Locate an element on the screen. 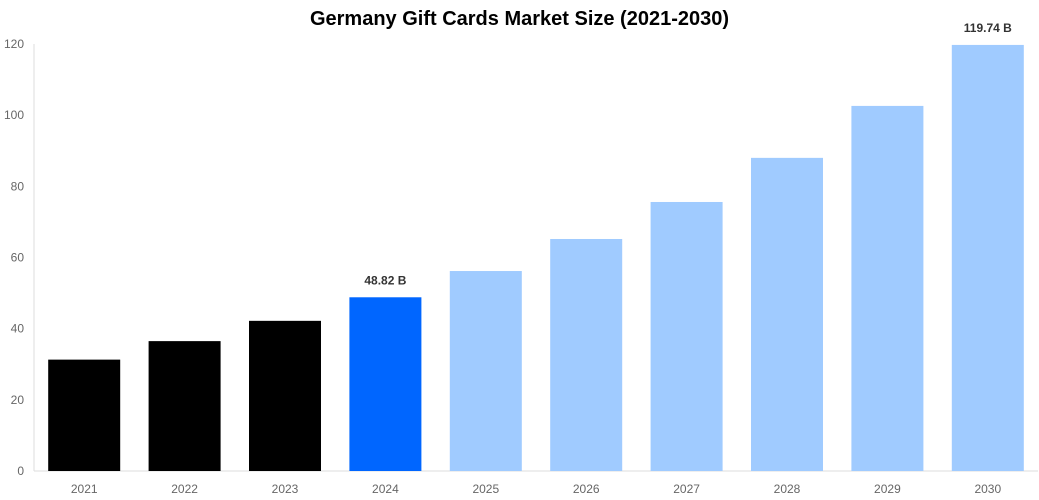 This screenshot has height=500, width=1039. y-tick-label: 60 is located at coordinates (18, 258).